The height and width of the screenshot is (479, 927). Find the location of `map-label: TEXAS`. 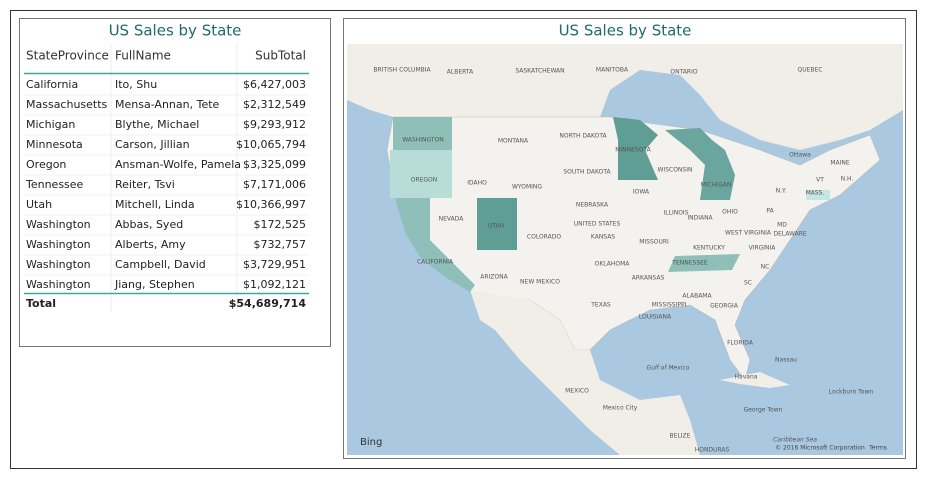

map-label: TEXAS is located at coordinates (600, 305).